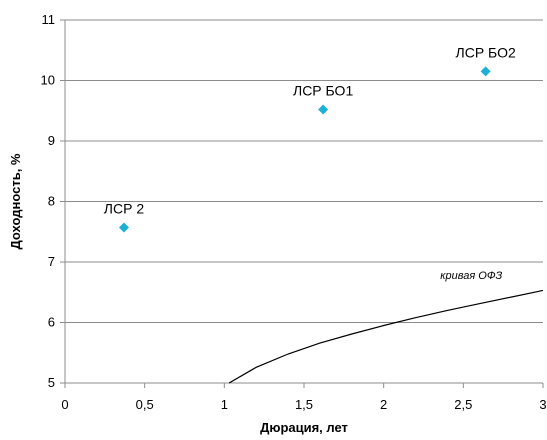 The height and width of the screenshot is (440, 547). What do you see at coordinates (463, 404) in the screenshot?
I see `x-tick-label: 2,5` at bounding box center [463, 404].